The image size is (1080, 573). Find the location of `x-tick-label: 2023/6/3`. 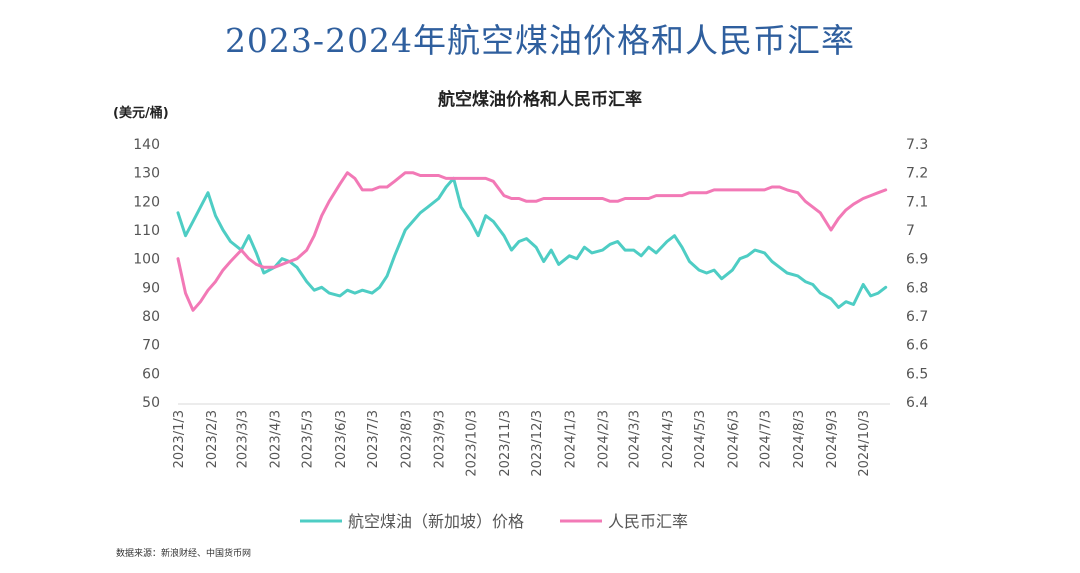

x-tick-label: 2023/6/3 is located at coordinates (341, 439).